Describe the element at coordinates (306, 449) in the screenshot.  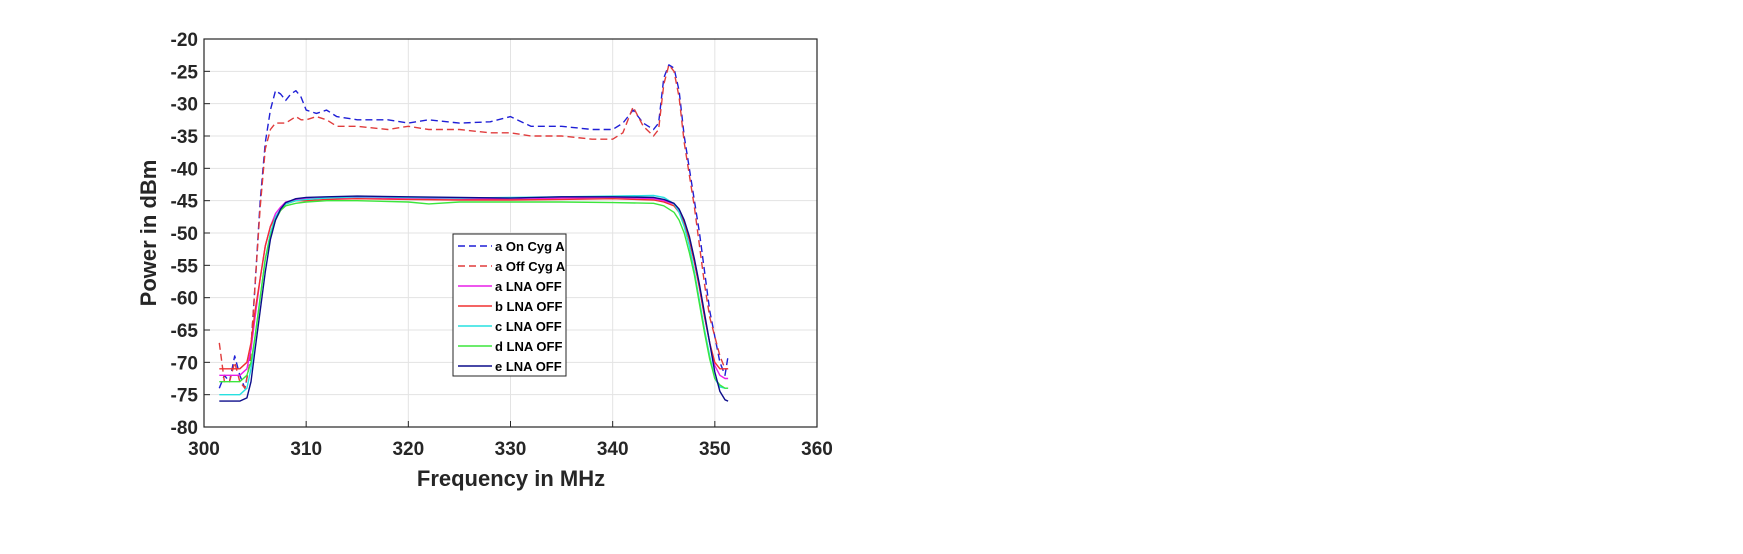
I see `x-tick-label: 310` at that location.